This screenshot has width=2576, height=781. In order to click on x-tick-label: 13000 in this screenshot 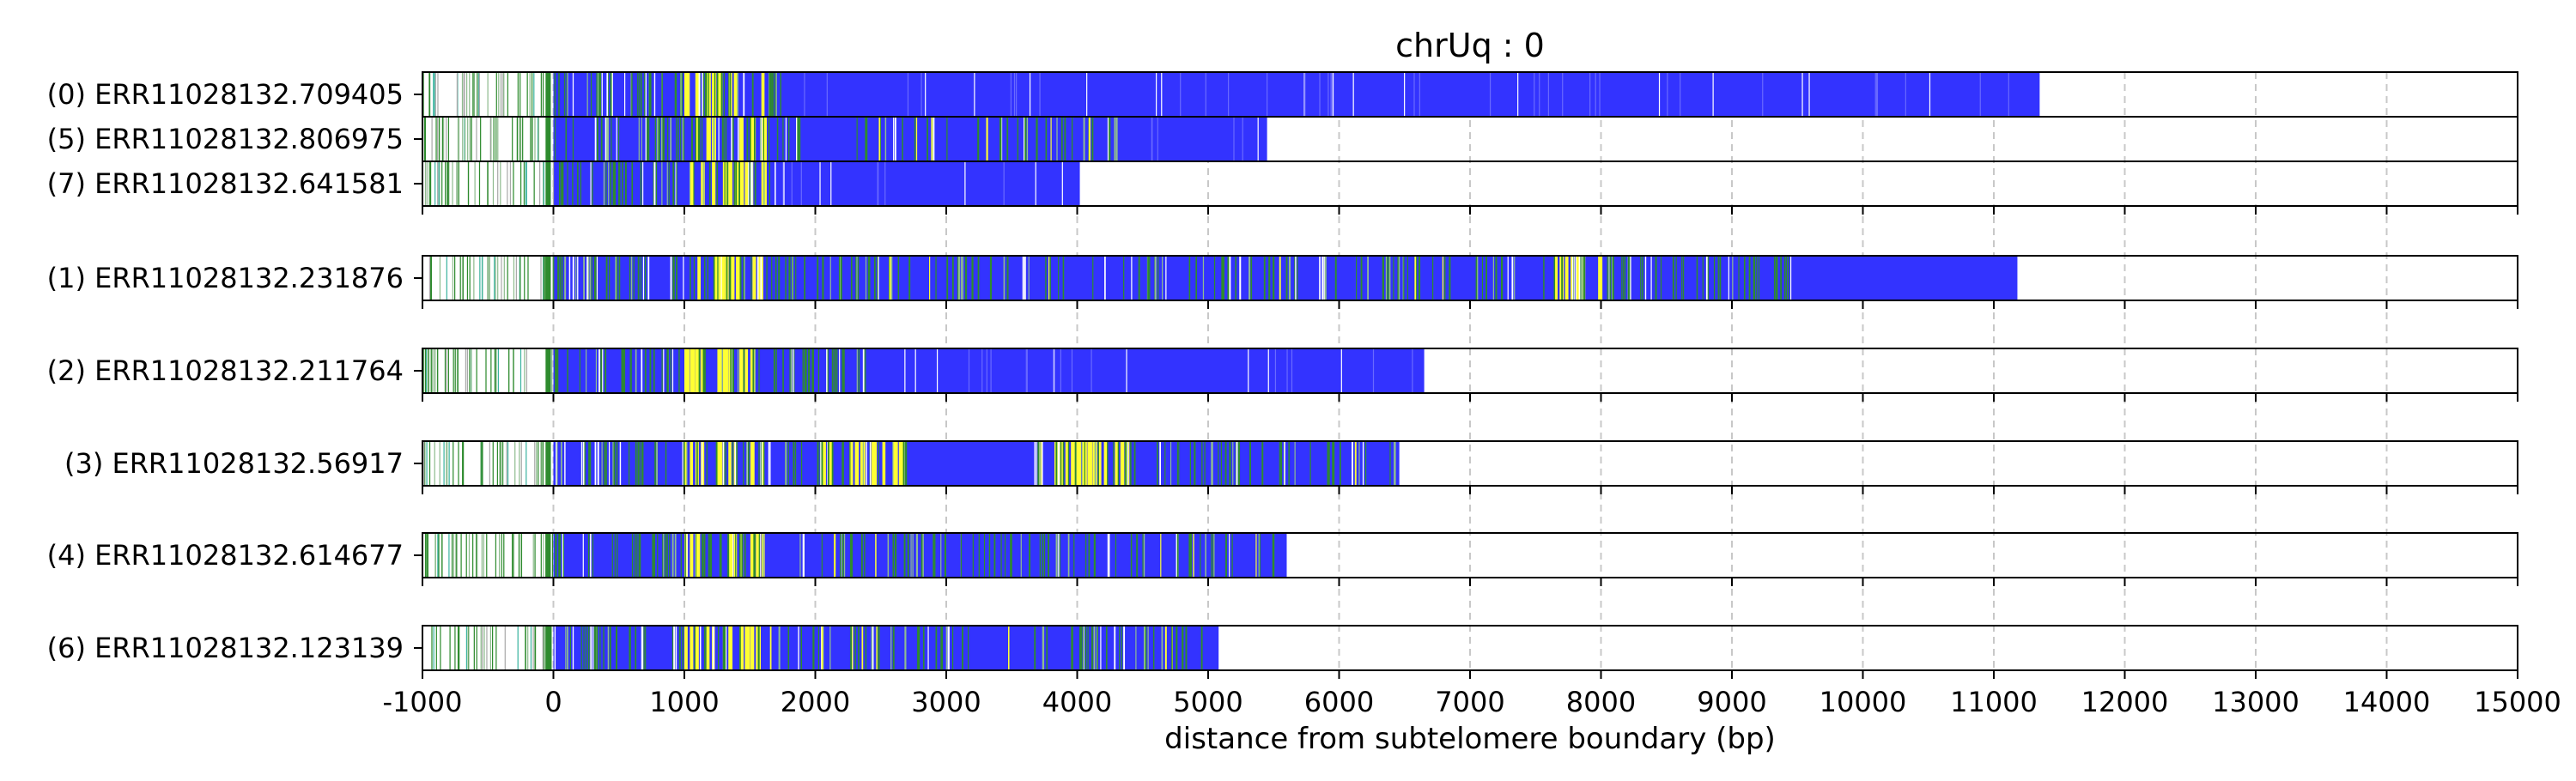, I will do `click(2256, 702)`.